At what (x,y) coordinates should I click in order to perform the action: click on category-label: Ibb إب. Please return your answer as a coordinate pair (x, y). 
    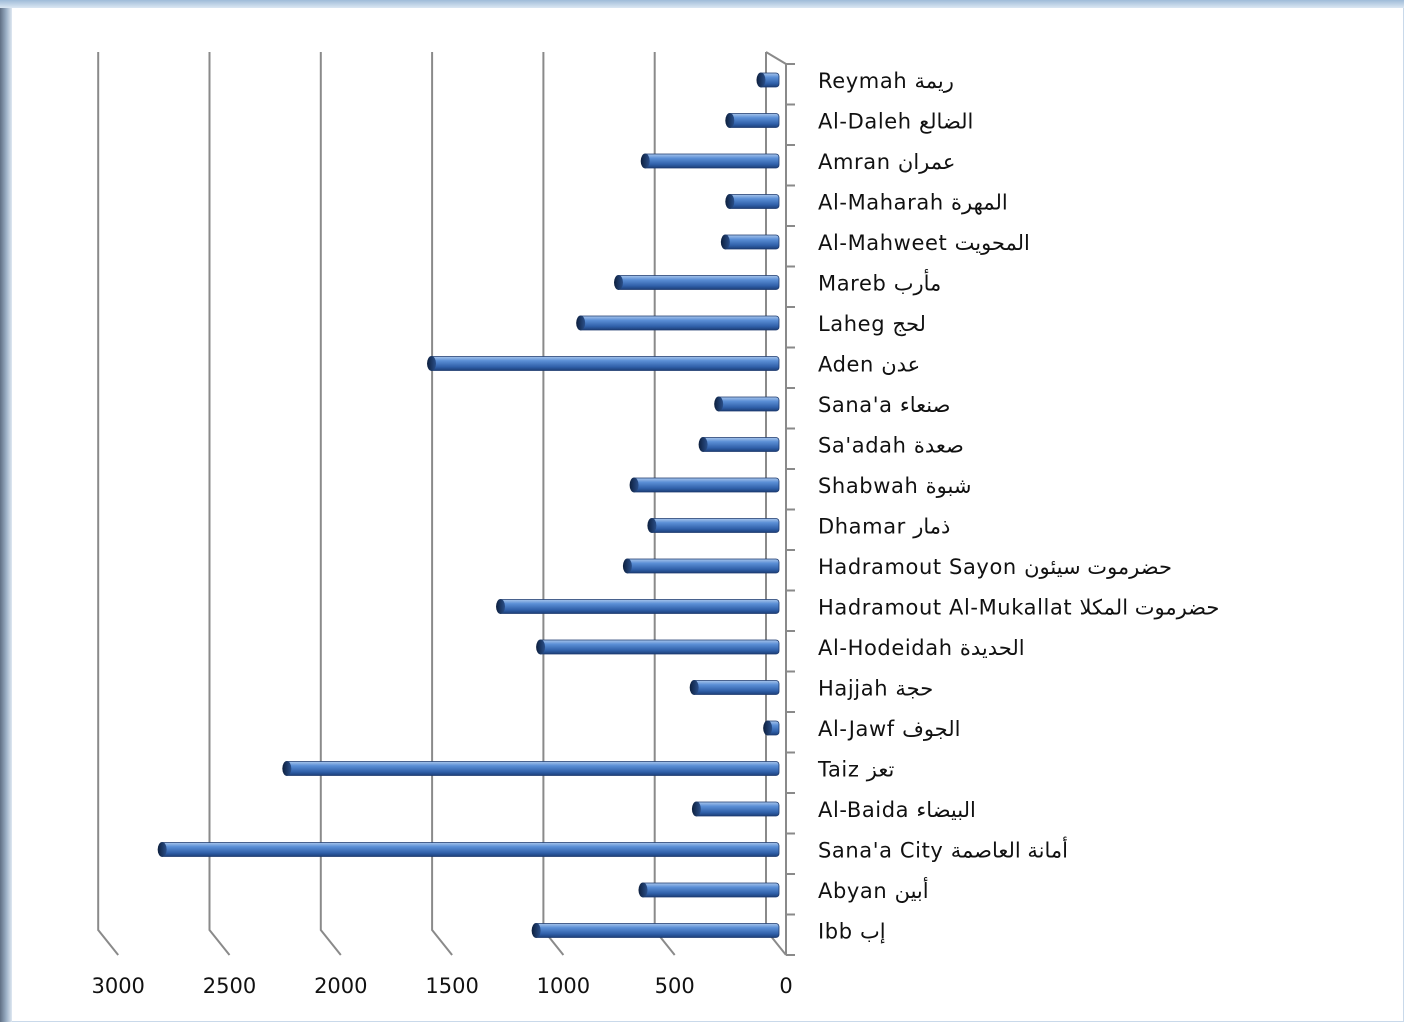
    Looking at the image, I should click on (852, 932).